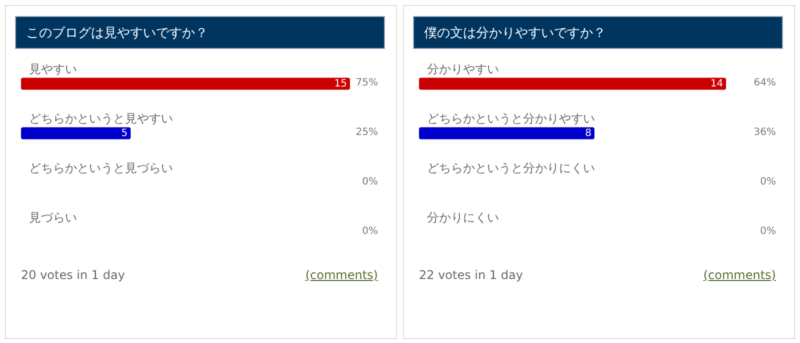 The image size is (800, 343). I want to click on data-label: 14, so click(717, 84).